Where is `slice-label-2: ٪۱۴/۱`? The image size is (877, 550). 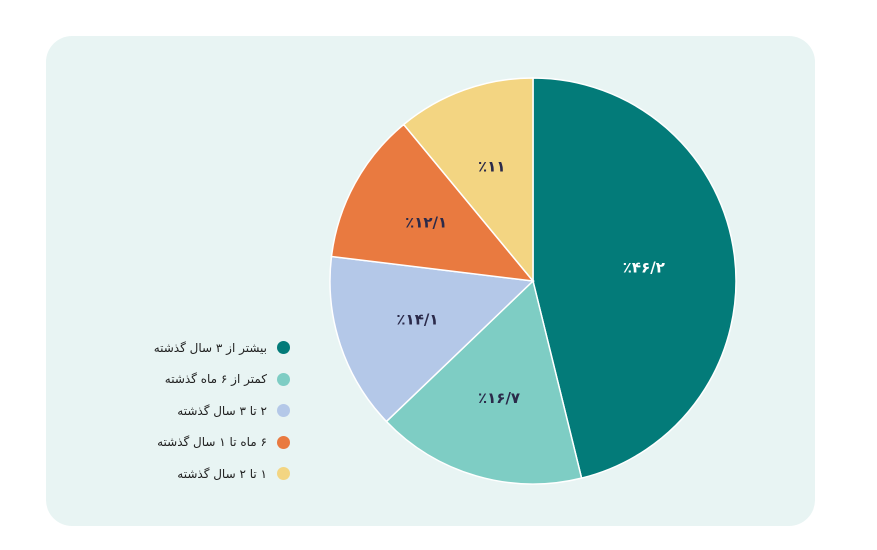 slice-label-2: ٪۱۴/۱ is located at coordinates (417, 320).